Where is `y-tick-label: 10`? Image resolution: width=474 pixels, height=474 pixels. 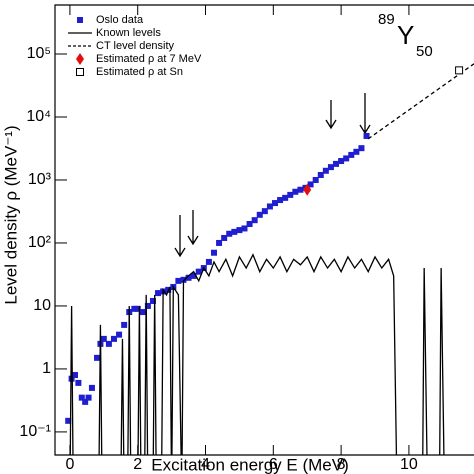
y-tick-label: 10 is located at coordinates (42, 305).